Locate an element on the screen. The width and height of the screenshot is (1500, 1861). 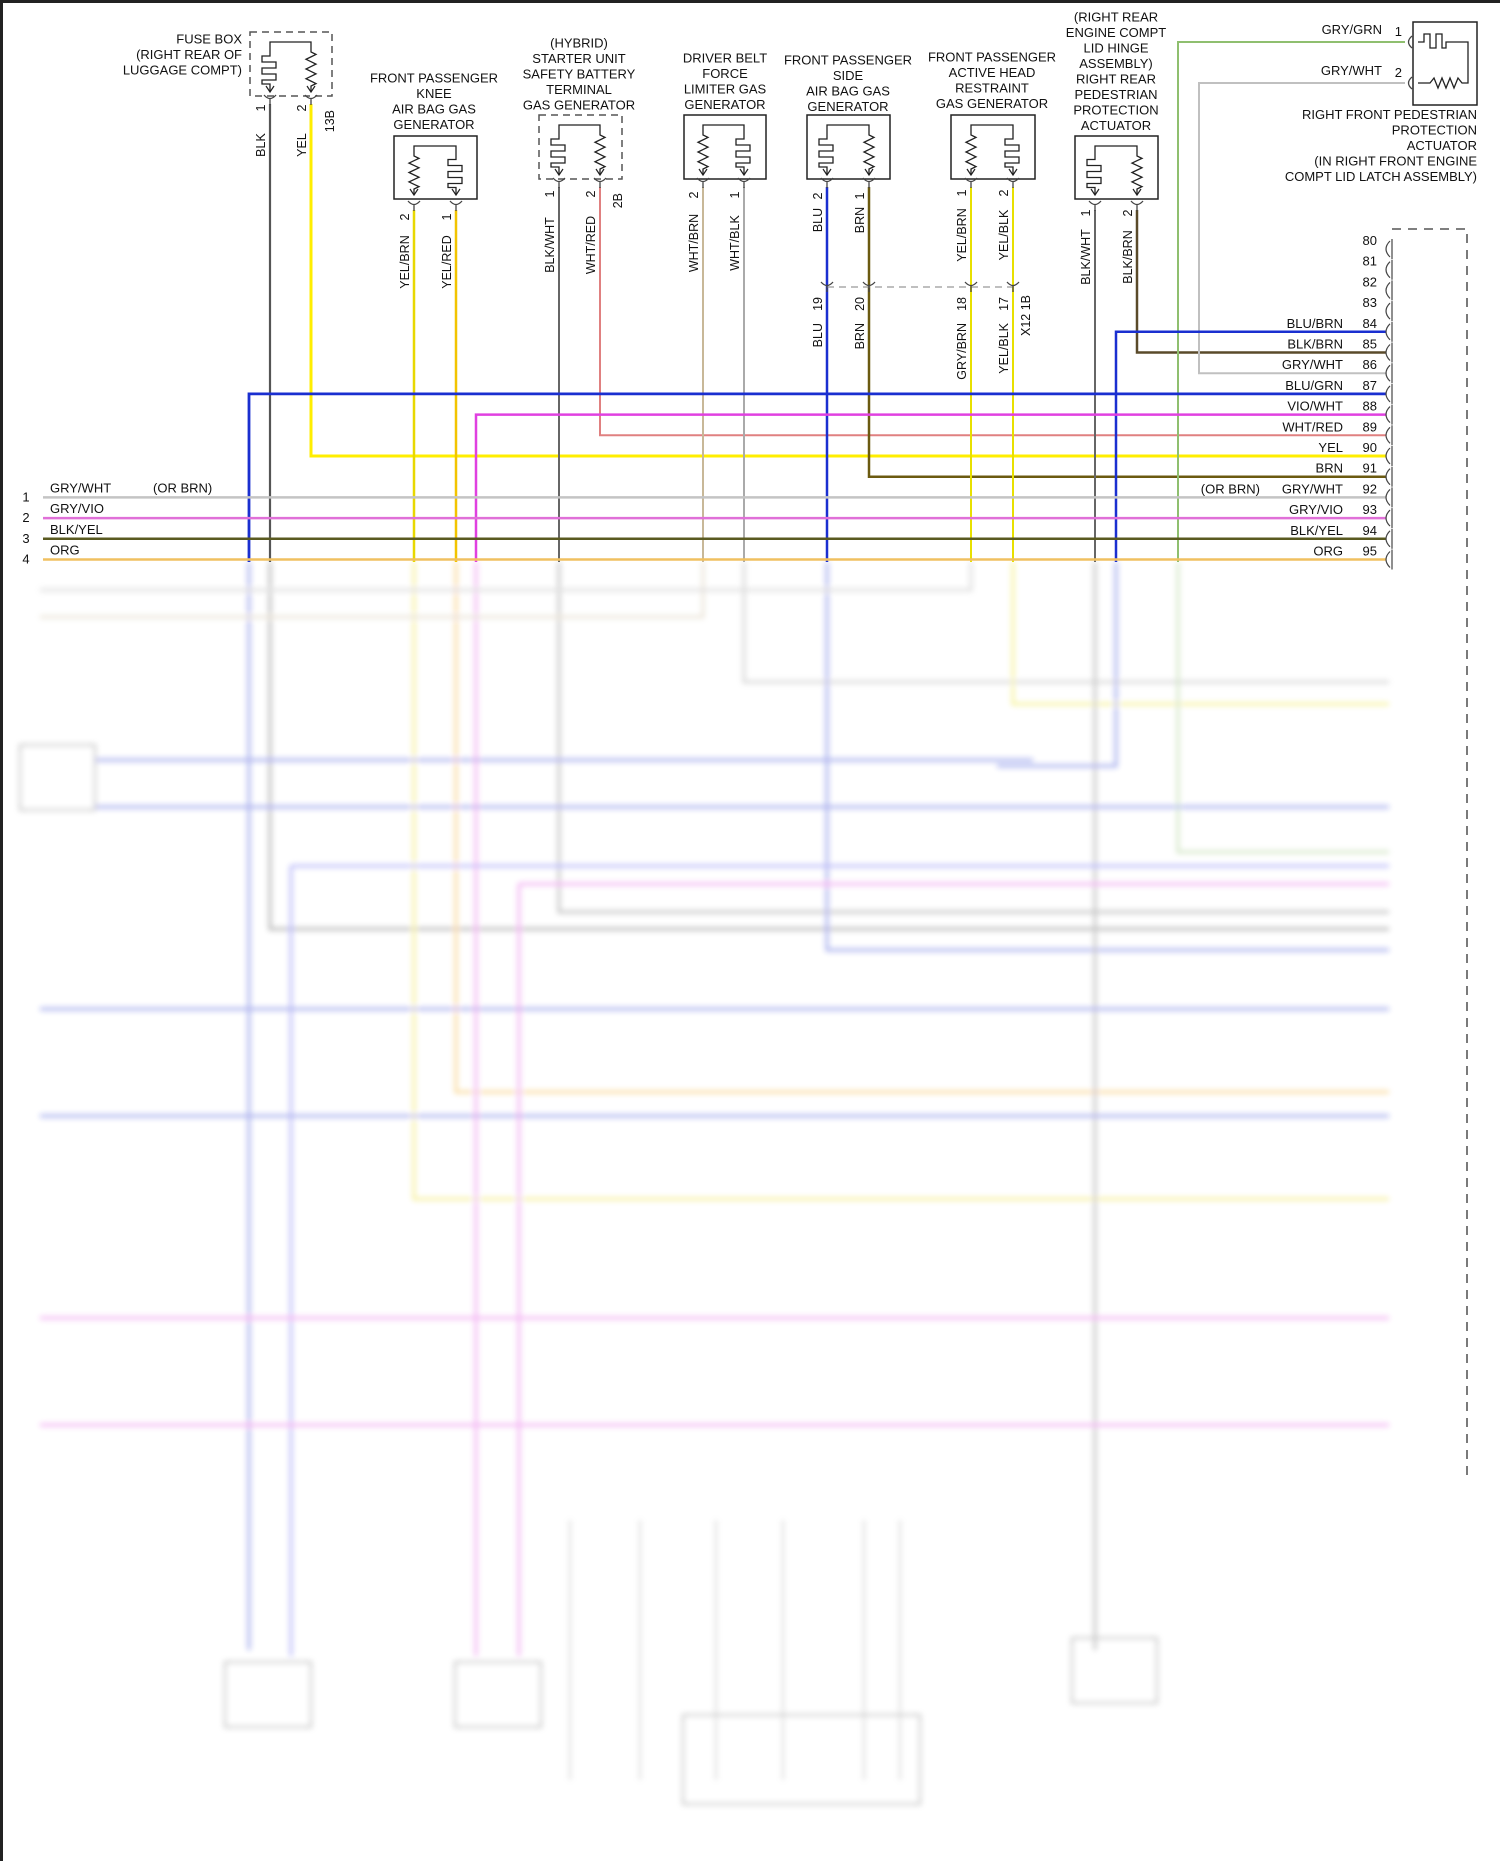
wire-blu-grn is located at coordinates (816, 477).